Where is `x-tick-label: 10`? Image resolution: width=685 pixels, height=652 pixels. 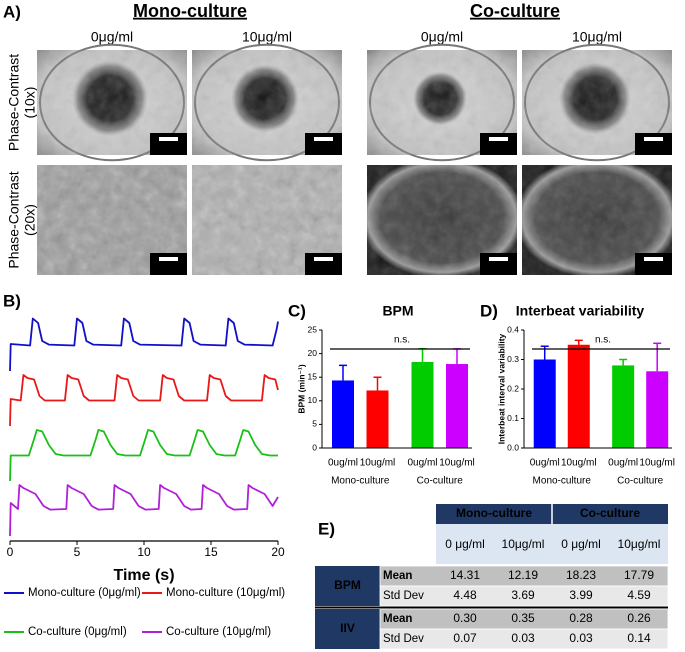 x-tick-label: 10 is located at coordinates (144, 552).